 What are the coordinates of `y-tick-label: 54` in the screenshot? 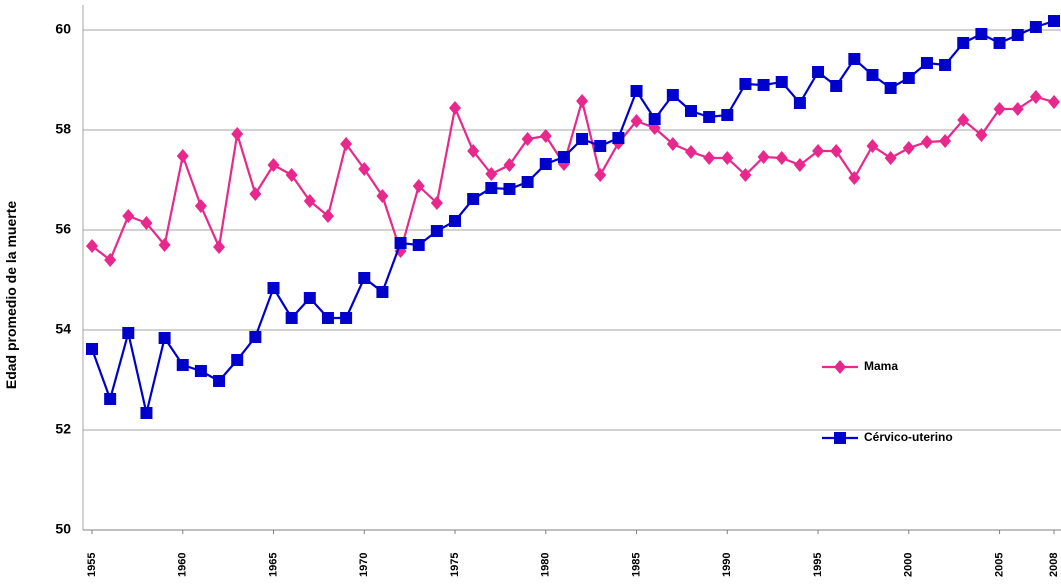 It's located at (63, 329).